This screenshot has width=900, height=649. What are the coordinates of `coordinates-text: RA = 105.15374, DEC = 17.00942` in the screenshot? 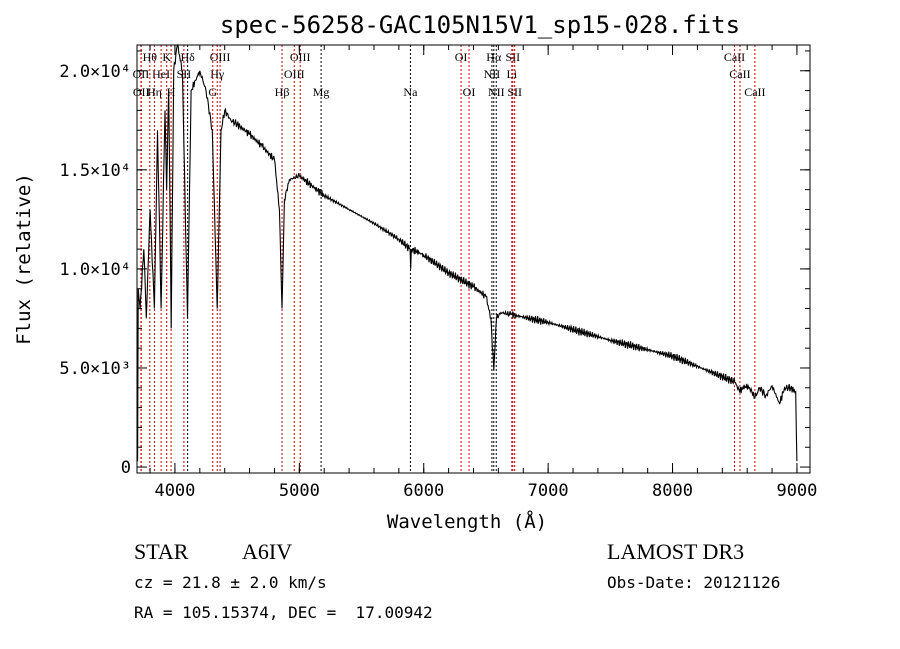 It's located at (283, 612).